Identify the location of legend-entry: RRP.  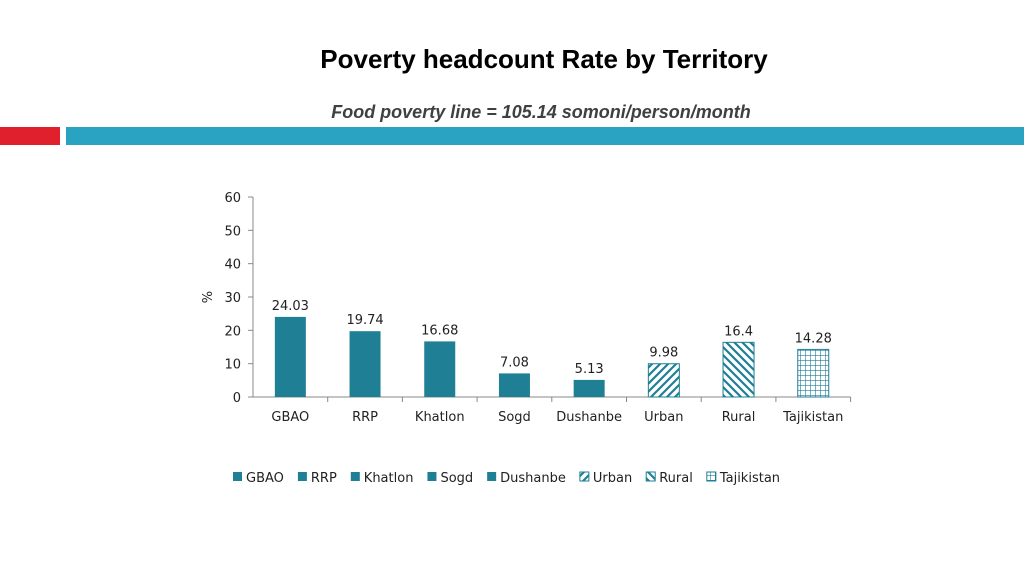
(324, 478).